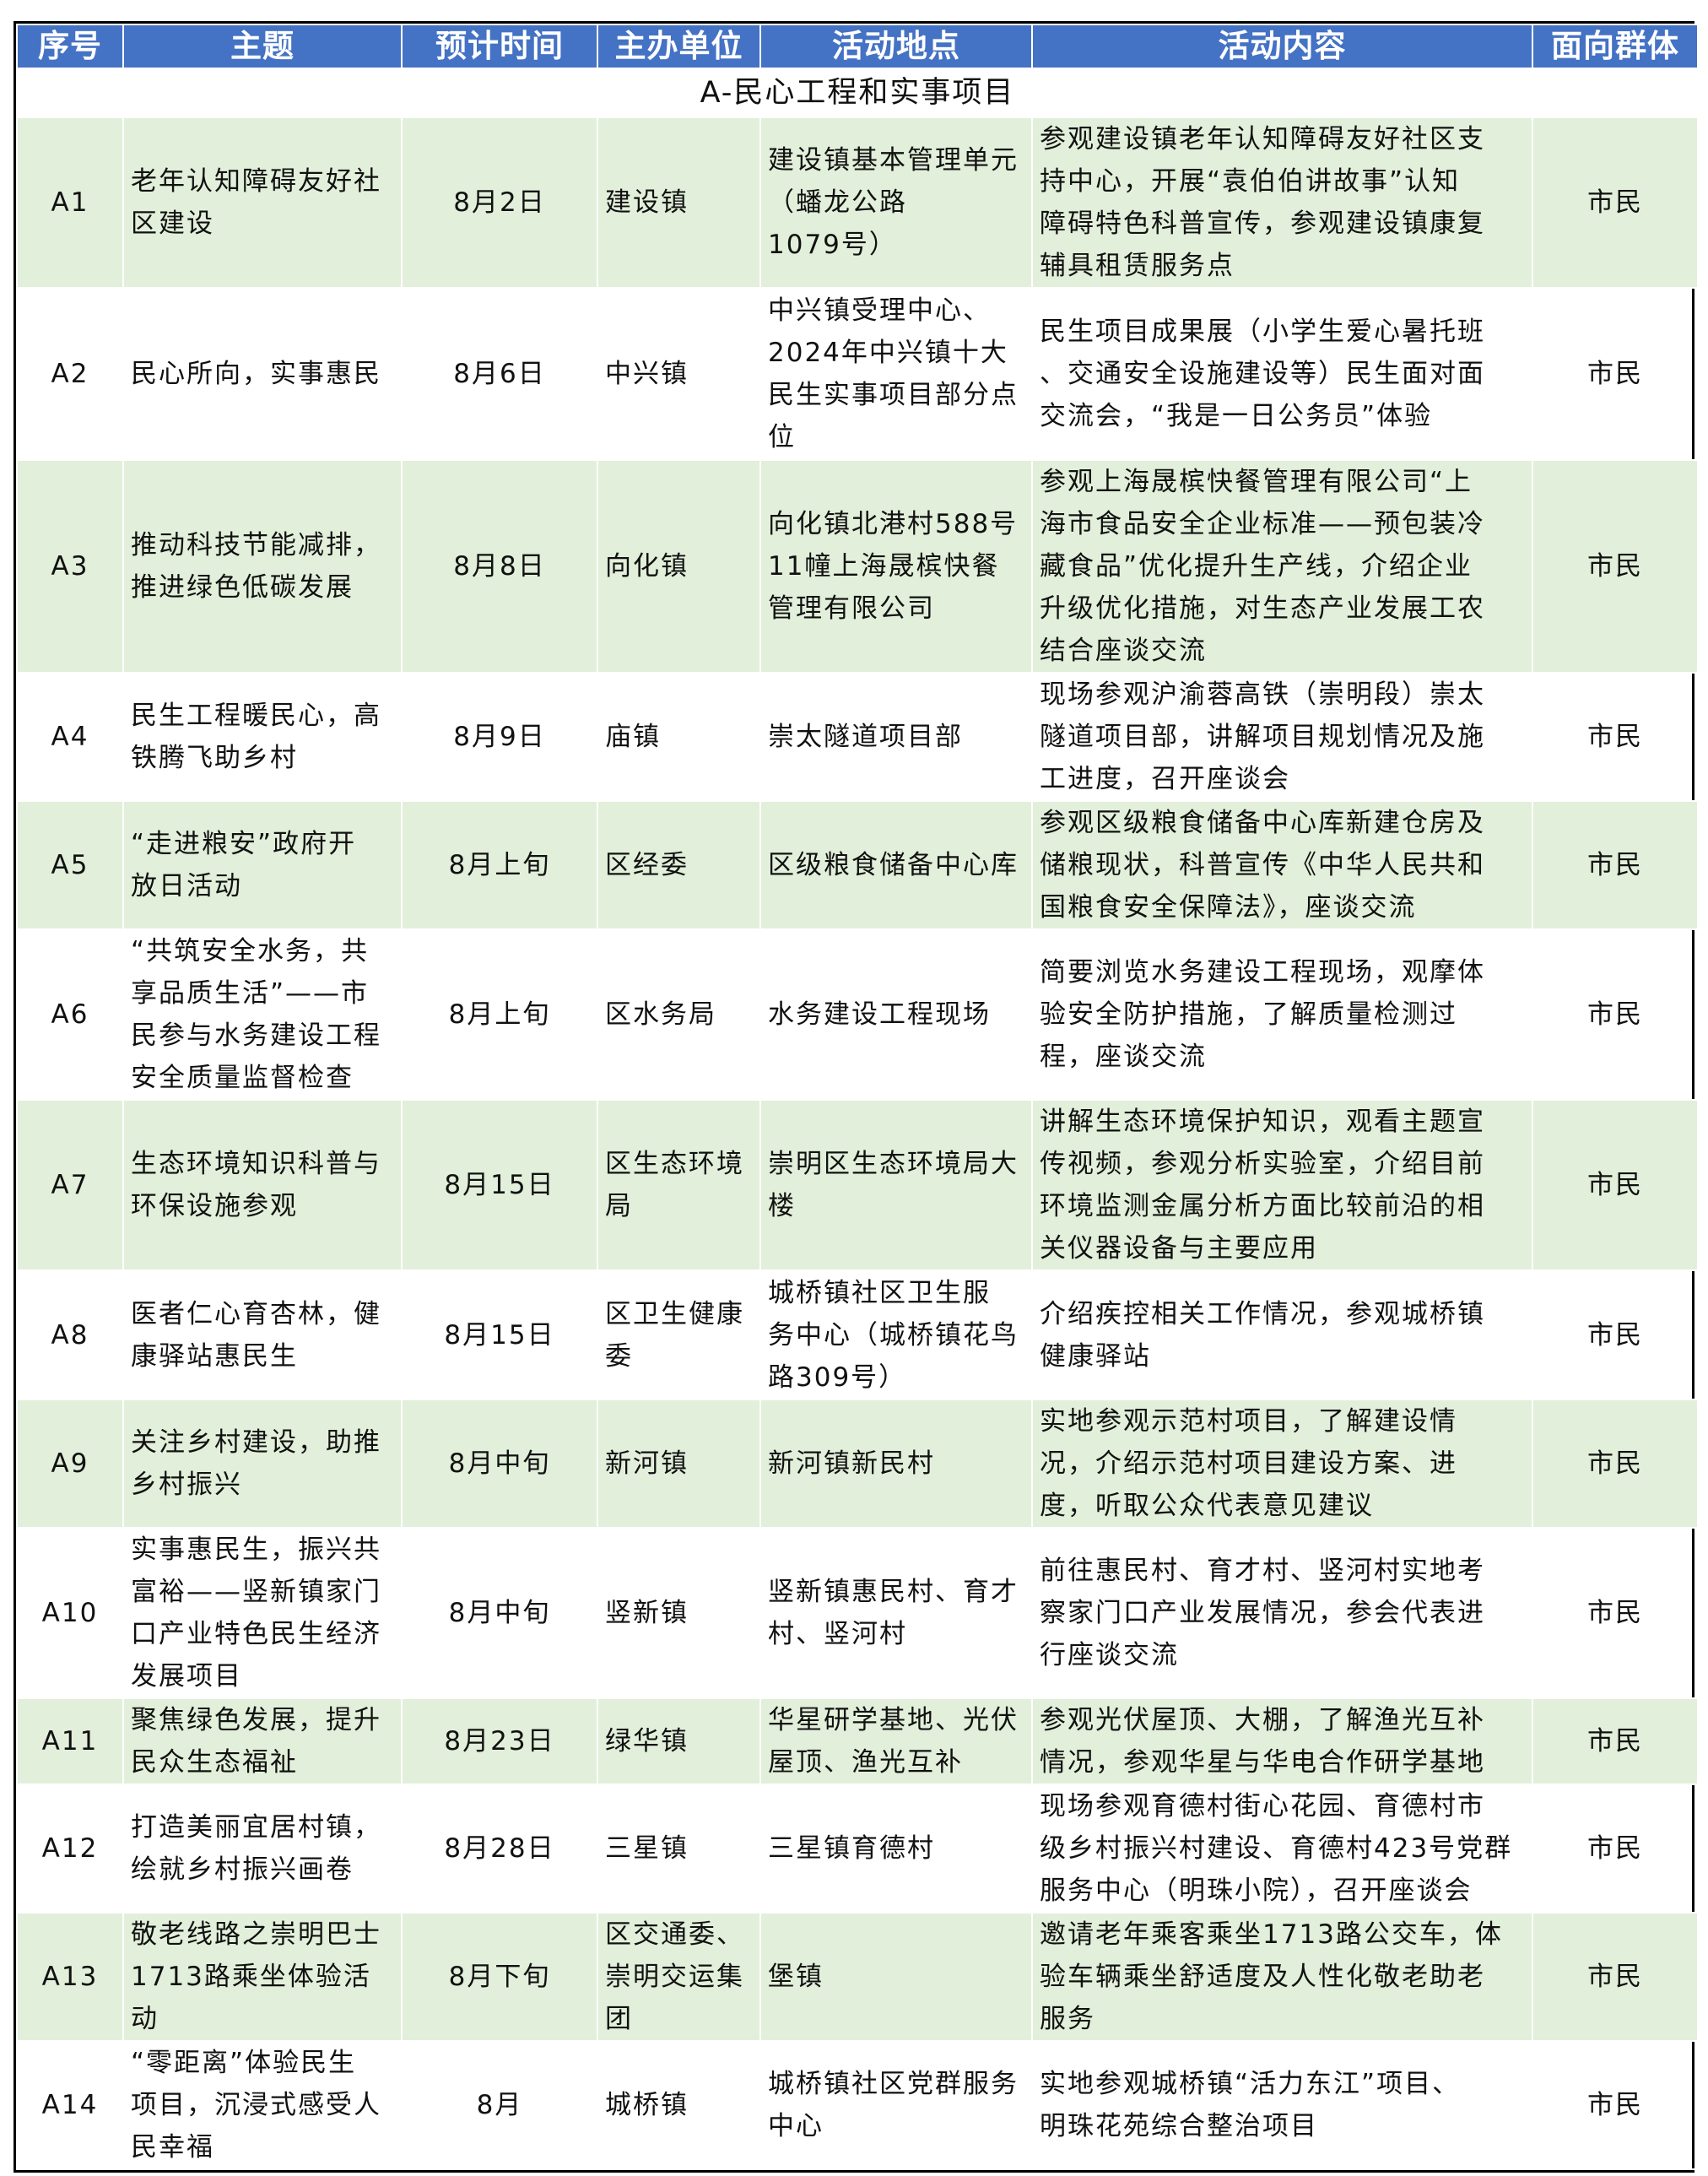 The width and height of the screenshot is (1708, 2176). Describe the element at coordinates (262, 737) in the screenshot. I see `row-theme: 民生工程暖民心，高 铁腾飞助乡村` at that location.